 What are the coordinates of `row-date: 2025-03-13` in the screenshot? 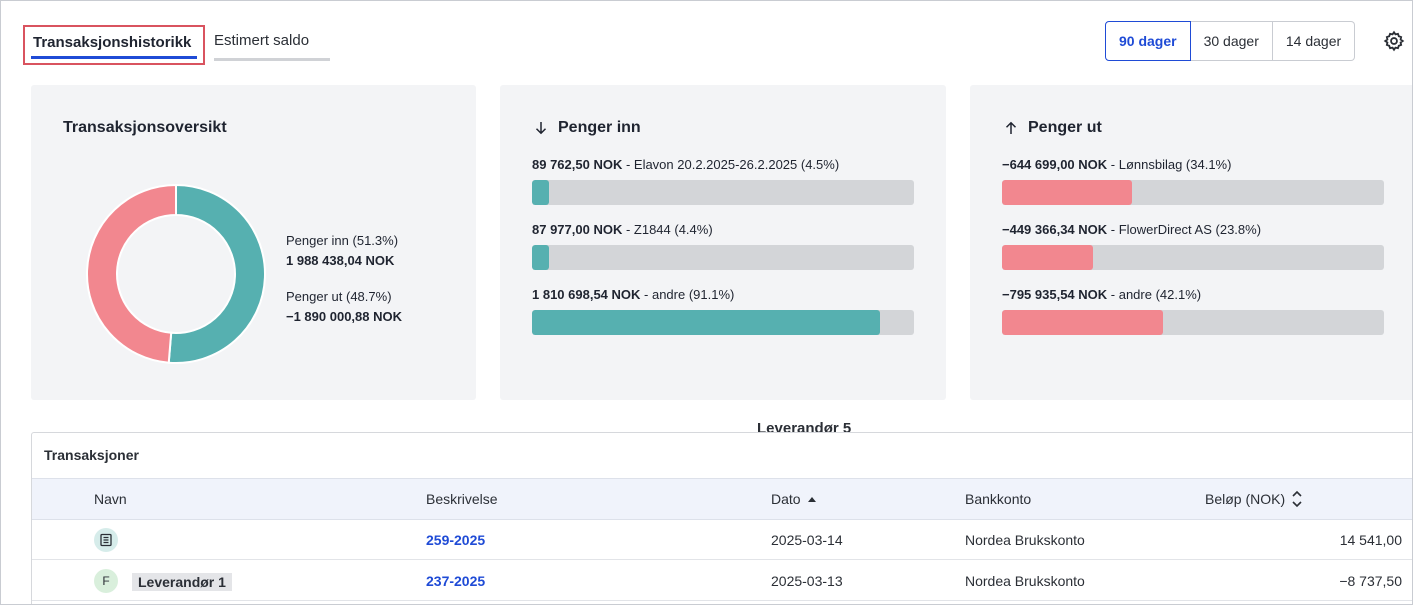 It's located at (807, 581).